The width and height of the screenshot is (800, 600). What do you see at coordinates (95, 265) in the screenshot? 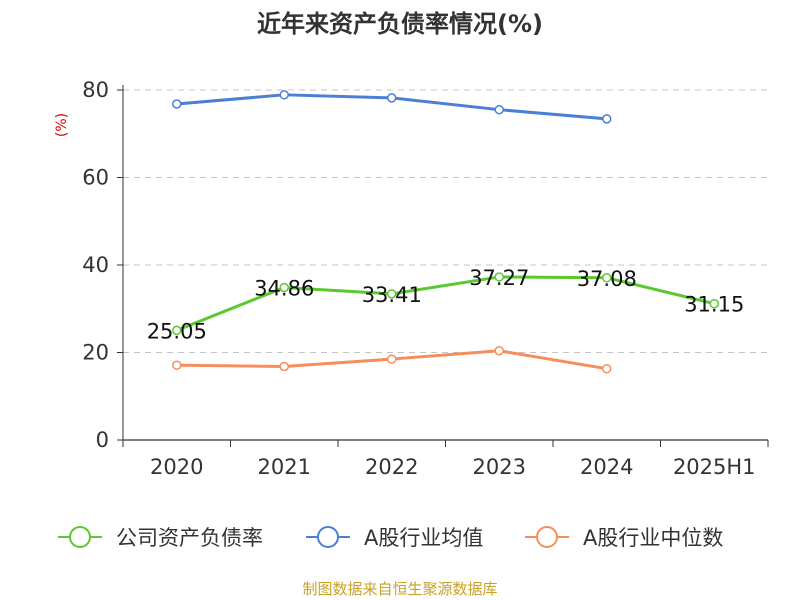
I see `y-tick-label: 40` at bounding box center [95, 265].